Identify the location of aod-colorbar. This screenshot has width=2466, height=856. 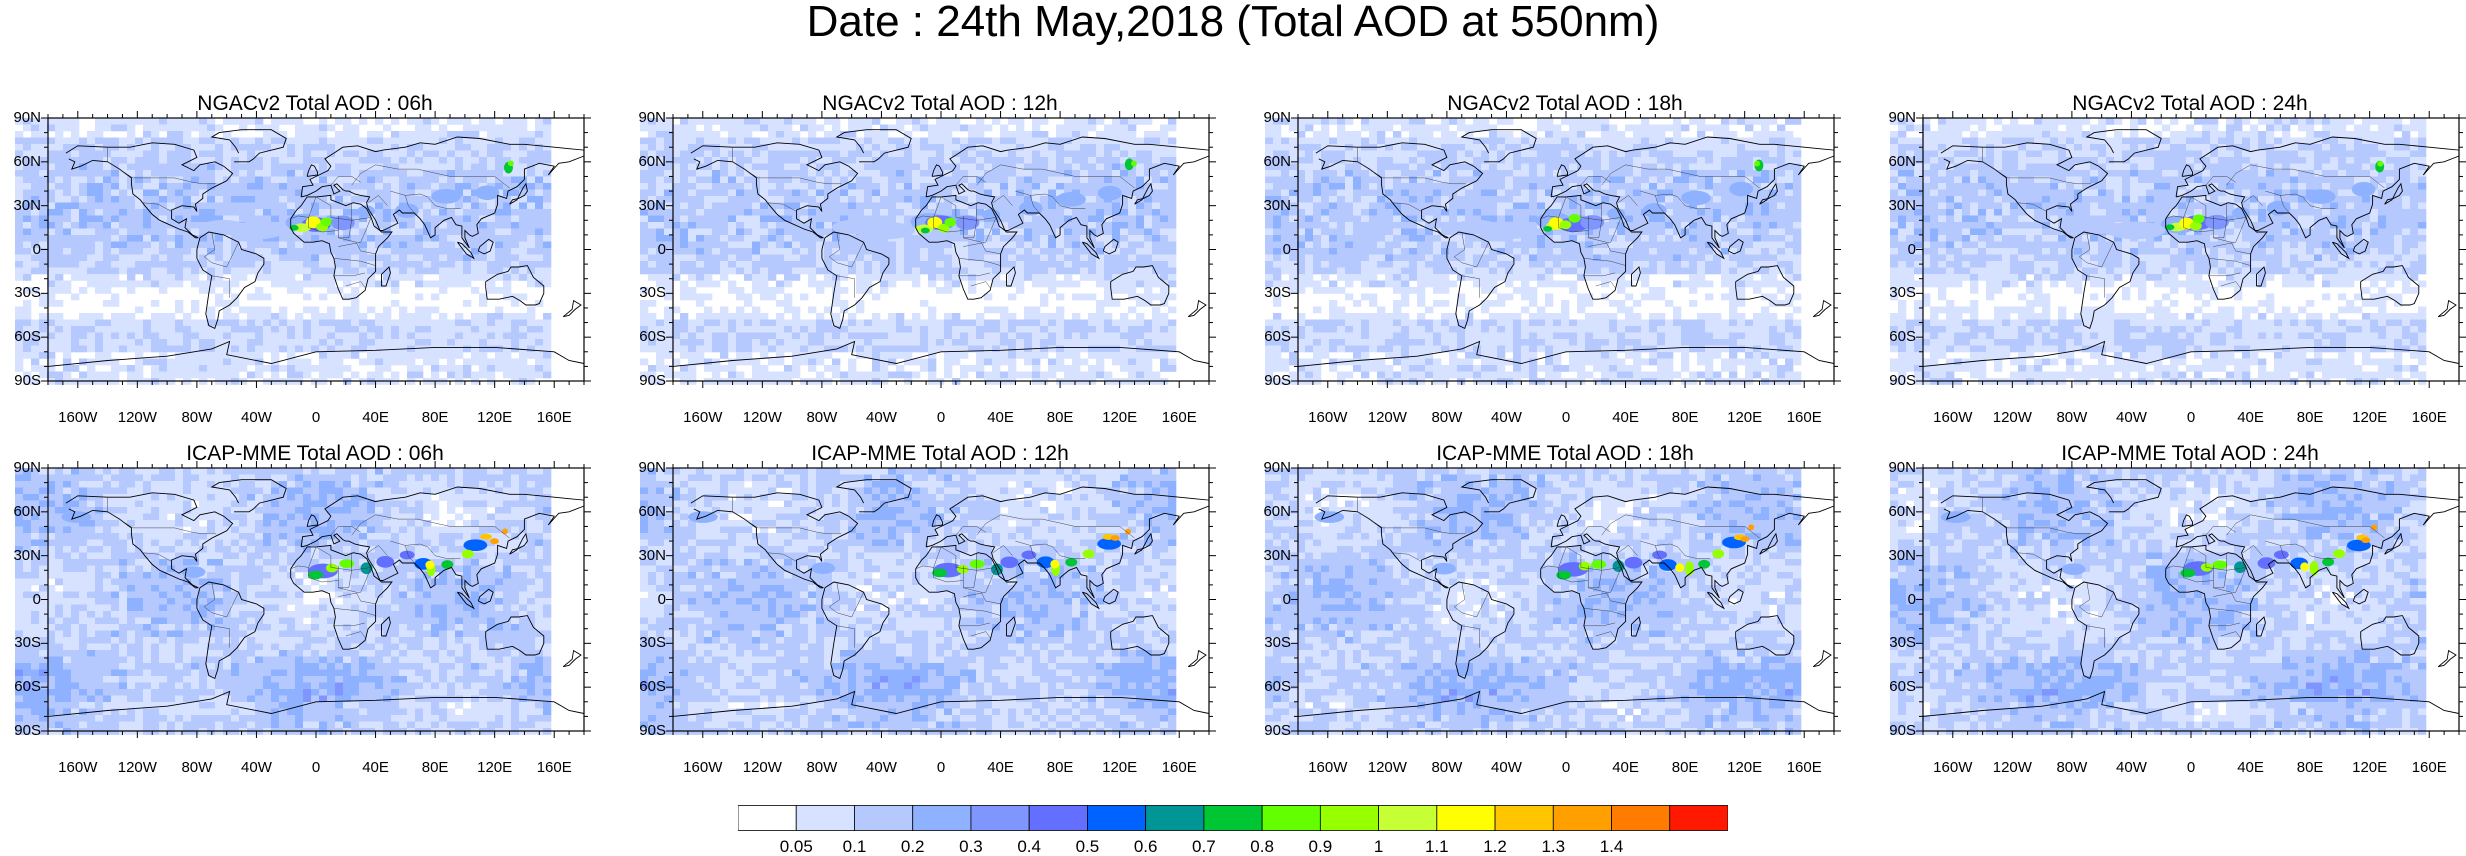
(1233, 818).